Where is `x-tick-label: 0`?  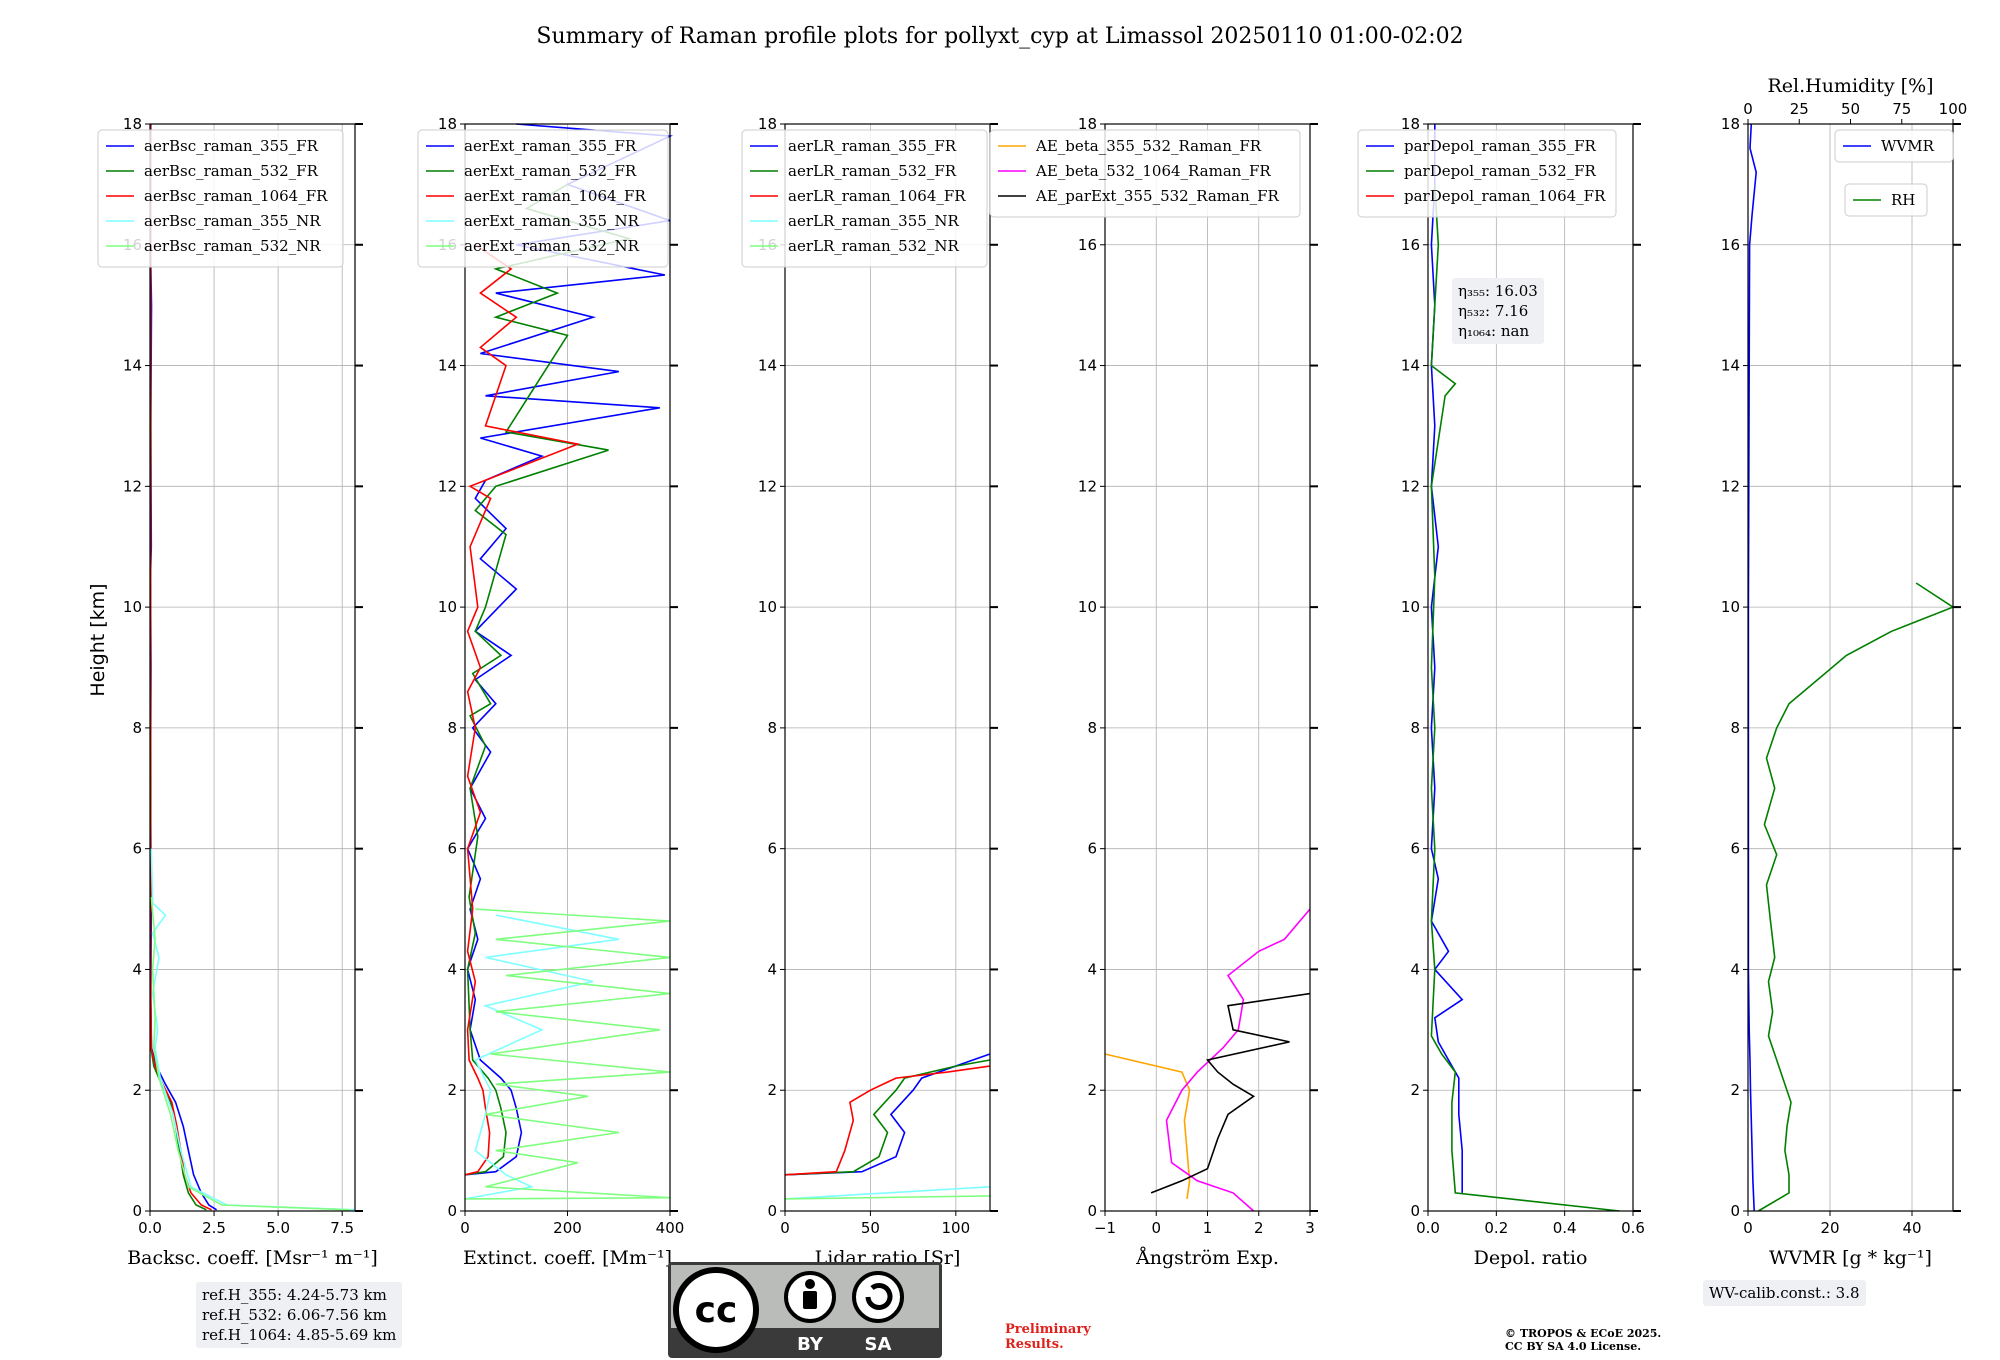 x-tick-label: 0 is located at coordinates (465, 1228).